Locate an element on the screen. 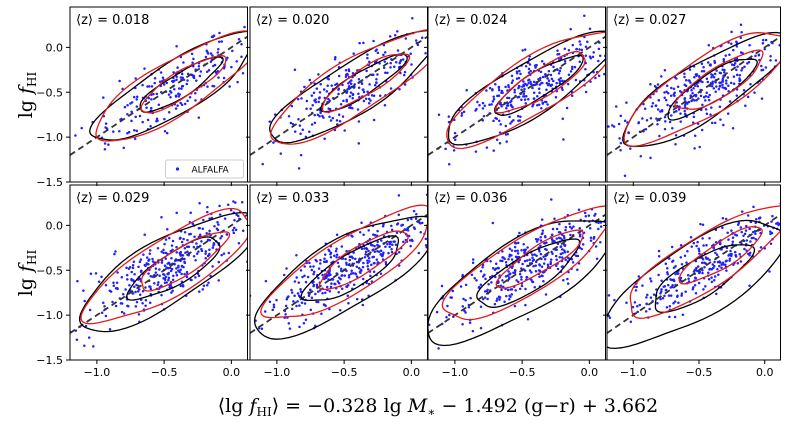  xlabel-part: ⟨lg is located at coordinates (234, 406).